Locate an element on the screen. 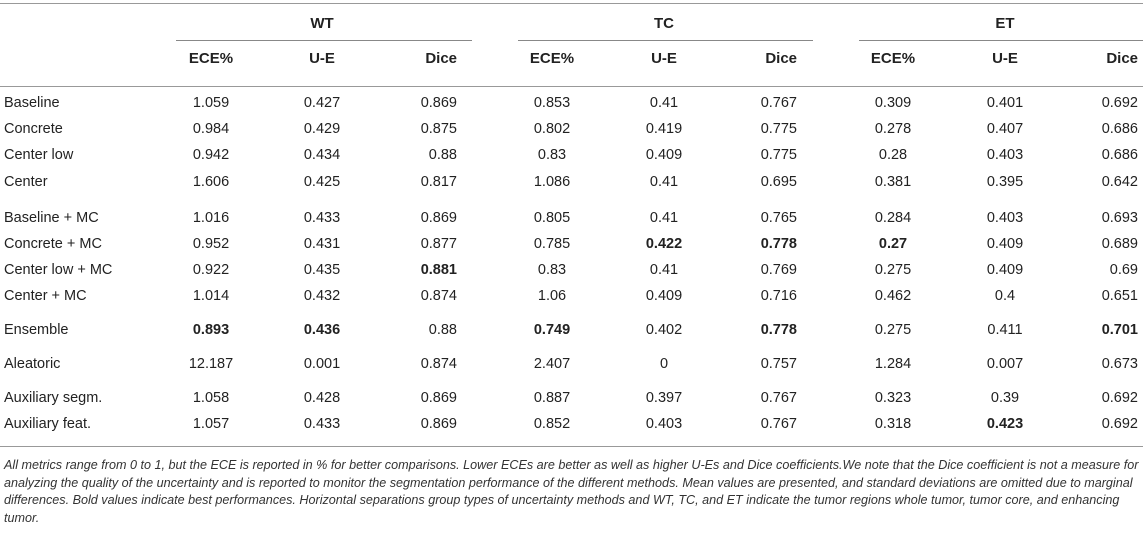 This screenshot has height=535, width=1143. group-header-et: ET is located at coordinates (1005, 23).